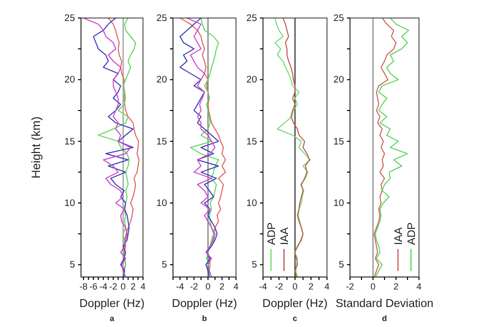  What do you see at coordinates (93, 286) in the screenshot?
I see `x-tick-label: -6` at bounding box center [93, 286].